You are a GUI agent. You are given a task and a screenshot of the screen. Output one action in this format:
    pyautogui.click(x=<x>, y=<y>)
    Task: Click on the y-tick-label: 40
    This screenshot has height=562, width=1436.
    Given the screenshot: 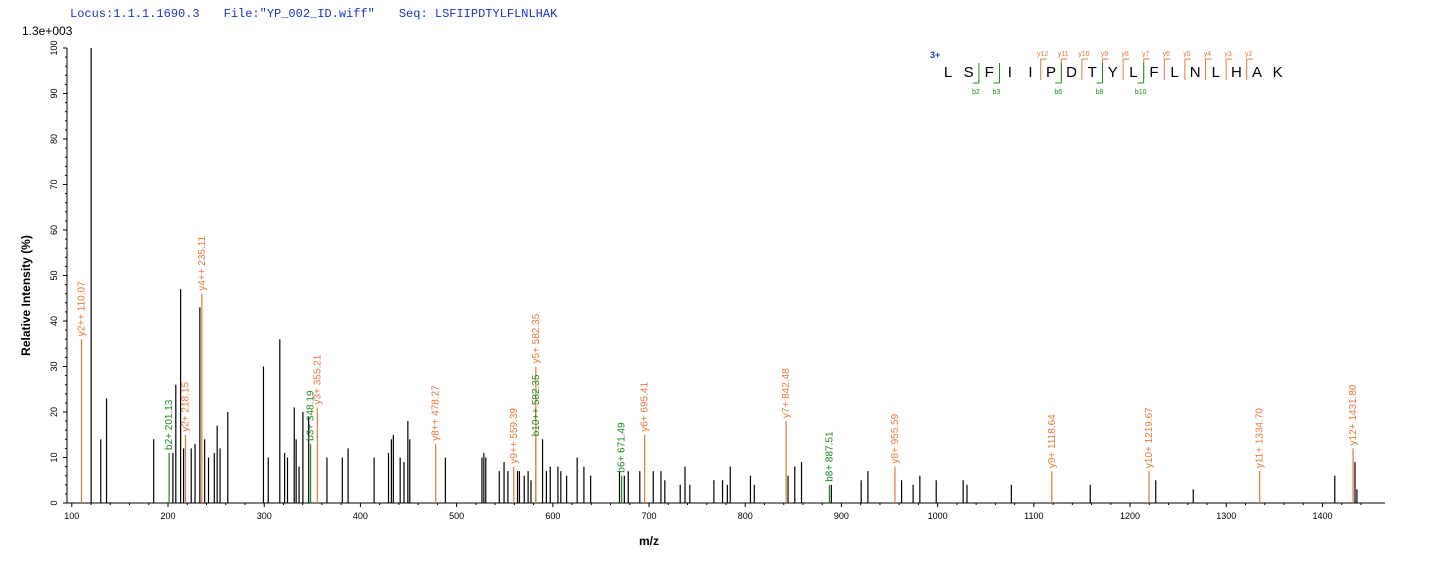 What is the action you would take?
    pyautogui.click(x=54, y=321)
    